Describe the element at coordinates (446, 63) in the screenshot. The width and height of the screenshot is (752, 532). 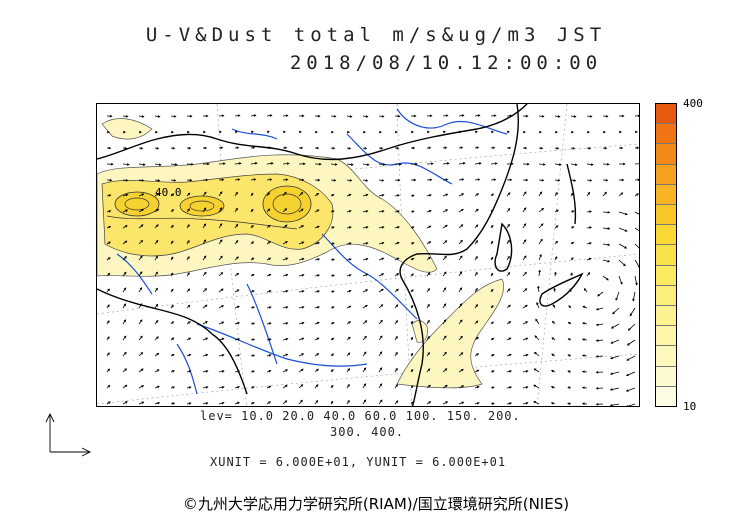
I see `chart-timestamp: 2018/08/10.12:00:00` at that location.